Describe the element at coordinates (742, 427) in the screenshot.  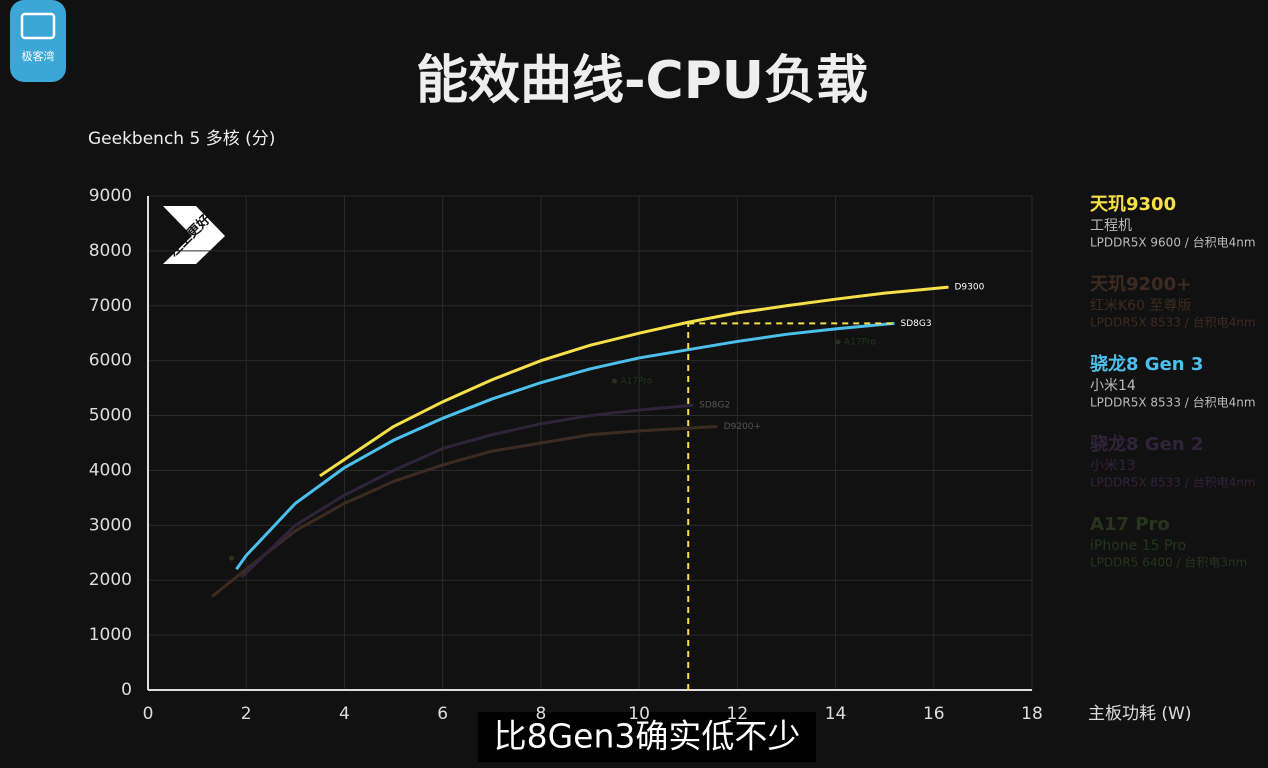
I see `end-label: D9200+` at that location.